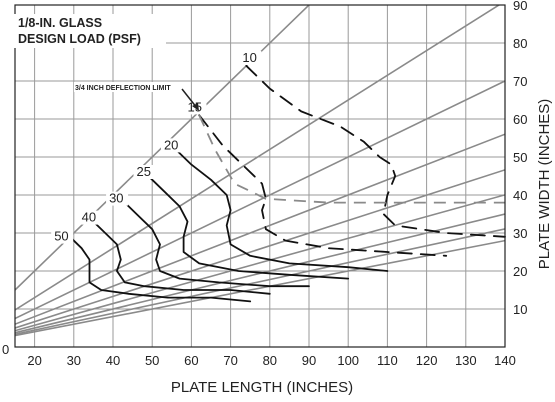 The image size is (555, 402). Describe the element at coordinates (520, 119) in the screenshot. I see `y-tick-label: 60` at that location.